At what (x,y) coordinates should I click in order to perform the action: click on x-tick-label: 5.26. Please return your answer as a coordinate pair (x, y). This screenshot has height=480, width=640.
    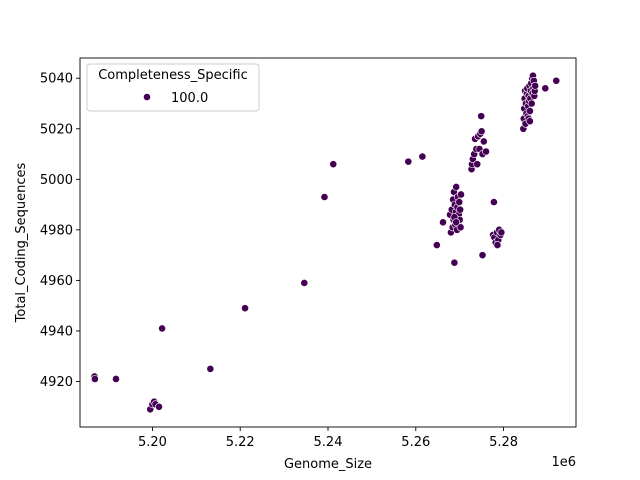
    Looking at the image, I should click on (415, 442).